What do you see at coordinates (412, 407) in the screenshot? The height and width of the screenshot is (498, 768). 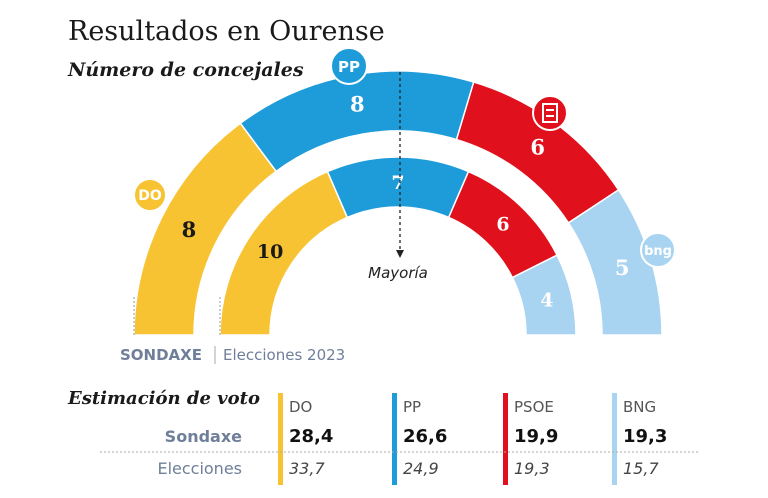 I see `table-header-pp: PP` at bounding box center [412, 407].